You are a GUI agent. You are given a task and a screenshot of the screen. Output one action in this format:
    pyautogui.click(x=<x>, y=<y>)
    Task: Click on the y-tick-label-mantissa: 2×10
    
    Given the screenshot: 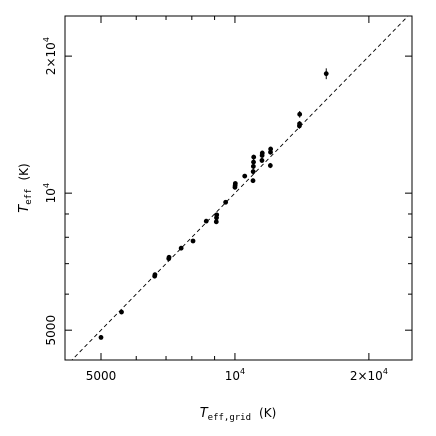 What is the action you would take?
    pyautogui.click(x=51, y=58)
    